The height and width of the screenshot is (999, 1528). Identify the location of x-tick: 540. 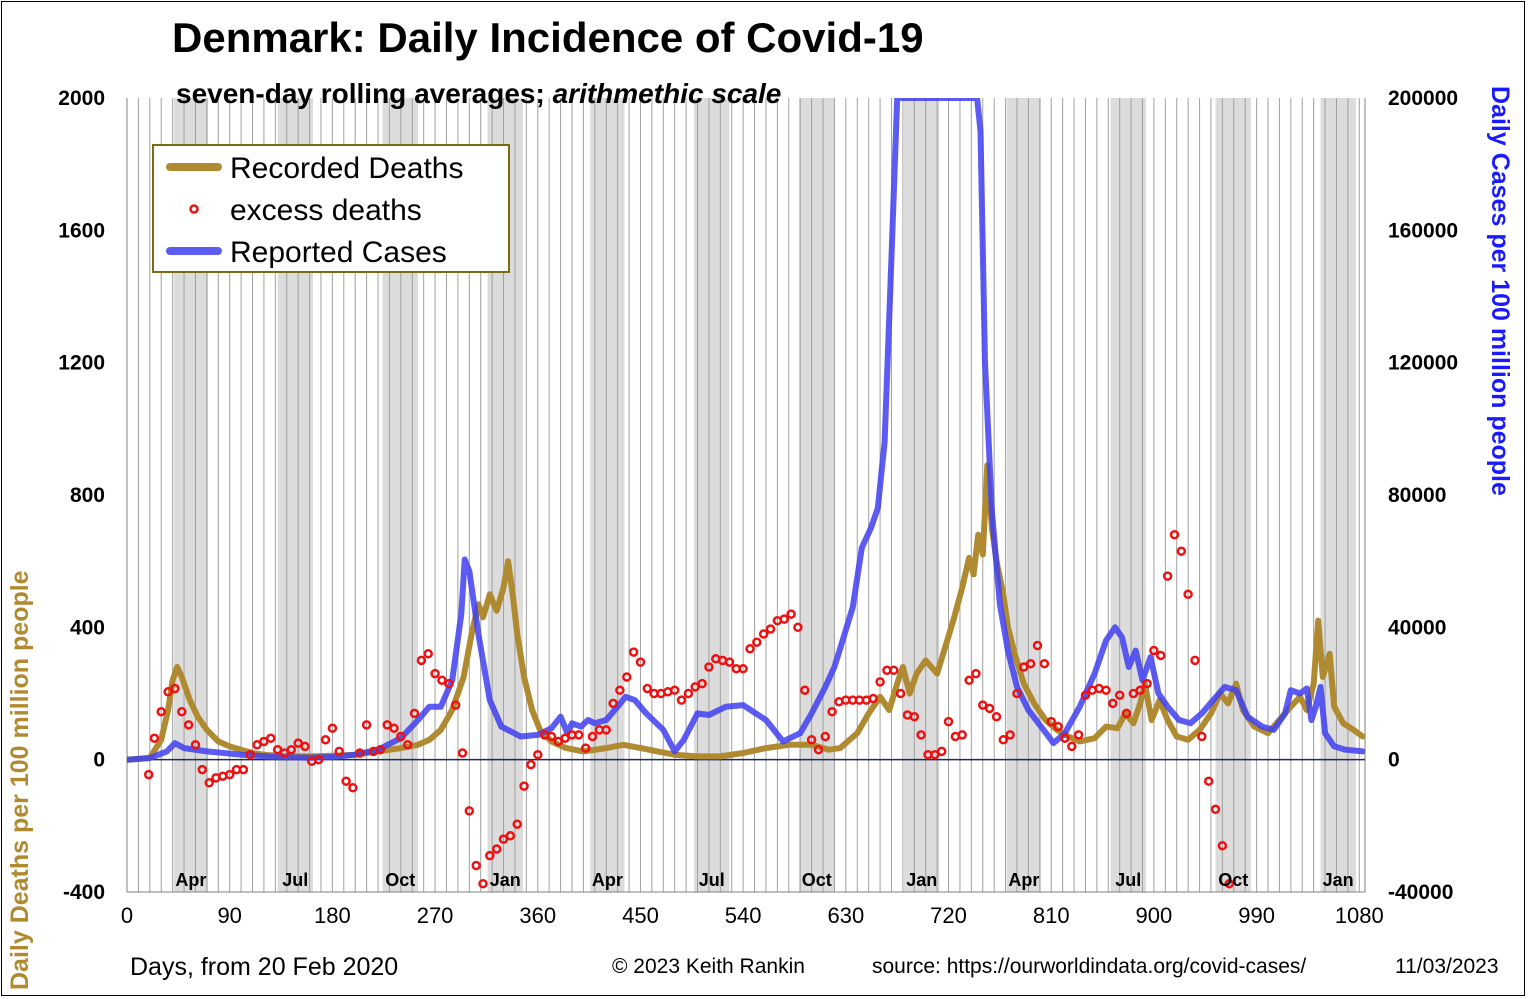
(743, 915).